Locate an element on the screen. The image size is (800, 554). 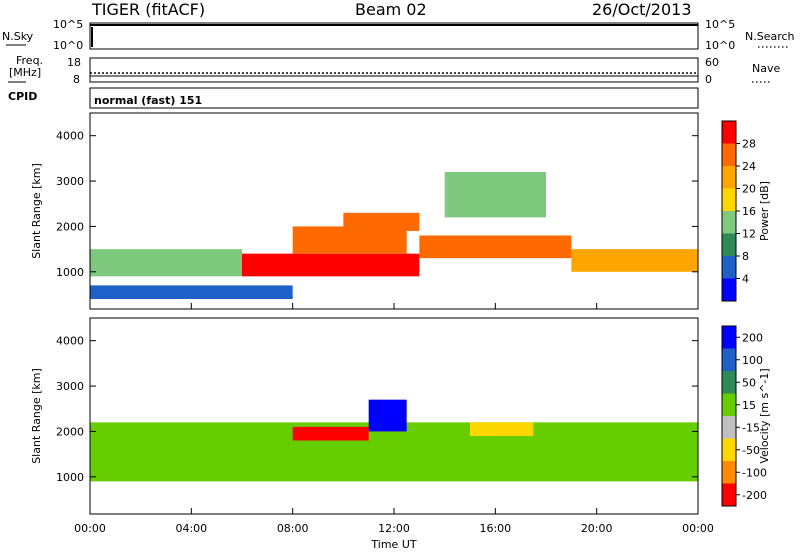
velocity-colorbar-frame is located at coordinates (729, 416).